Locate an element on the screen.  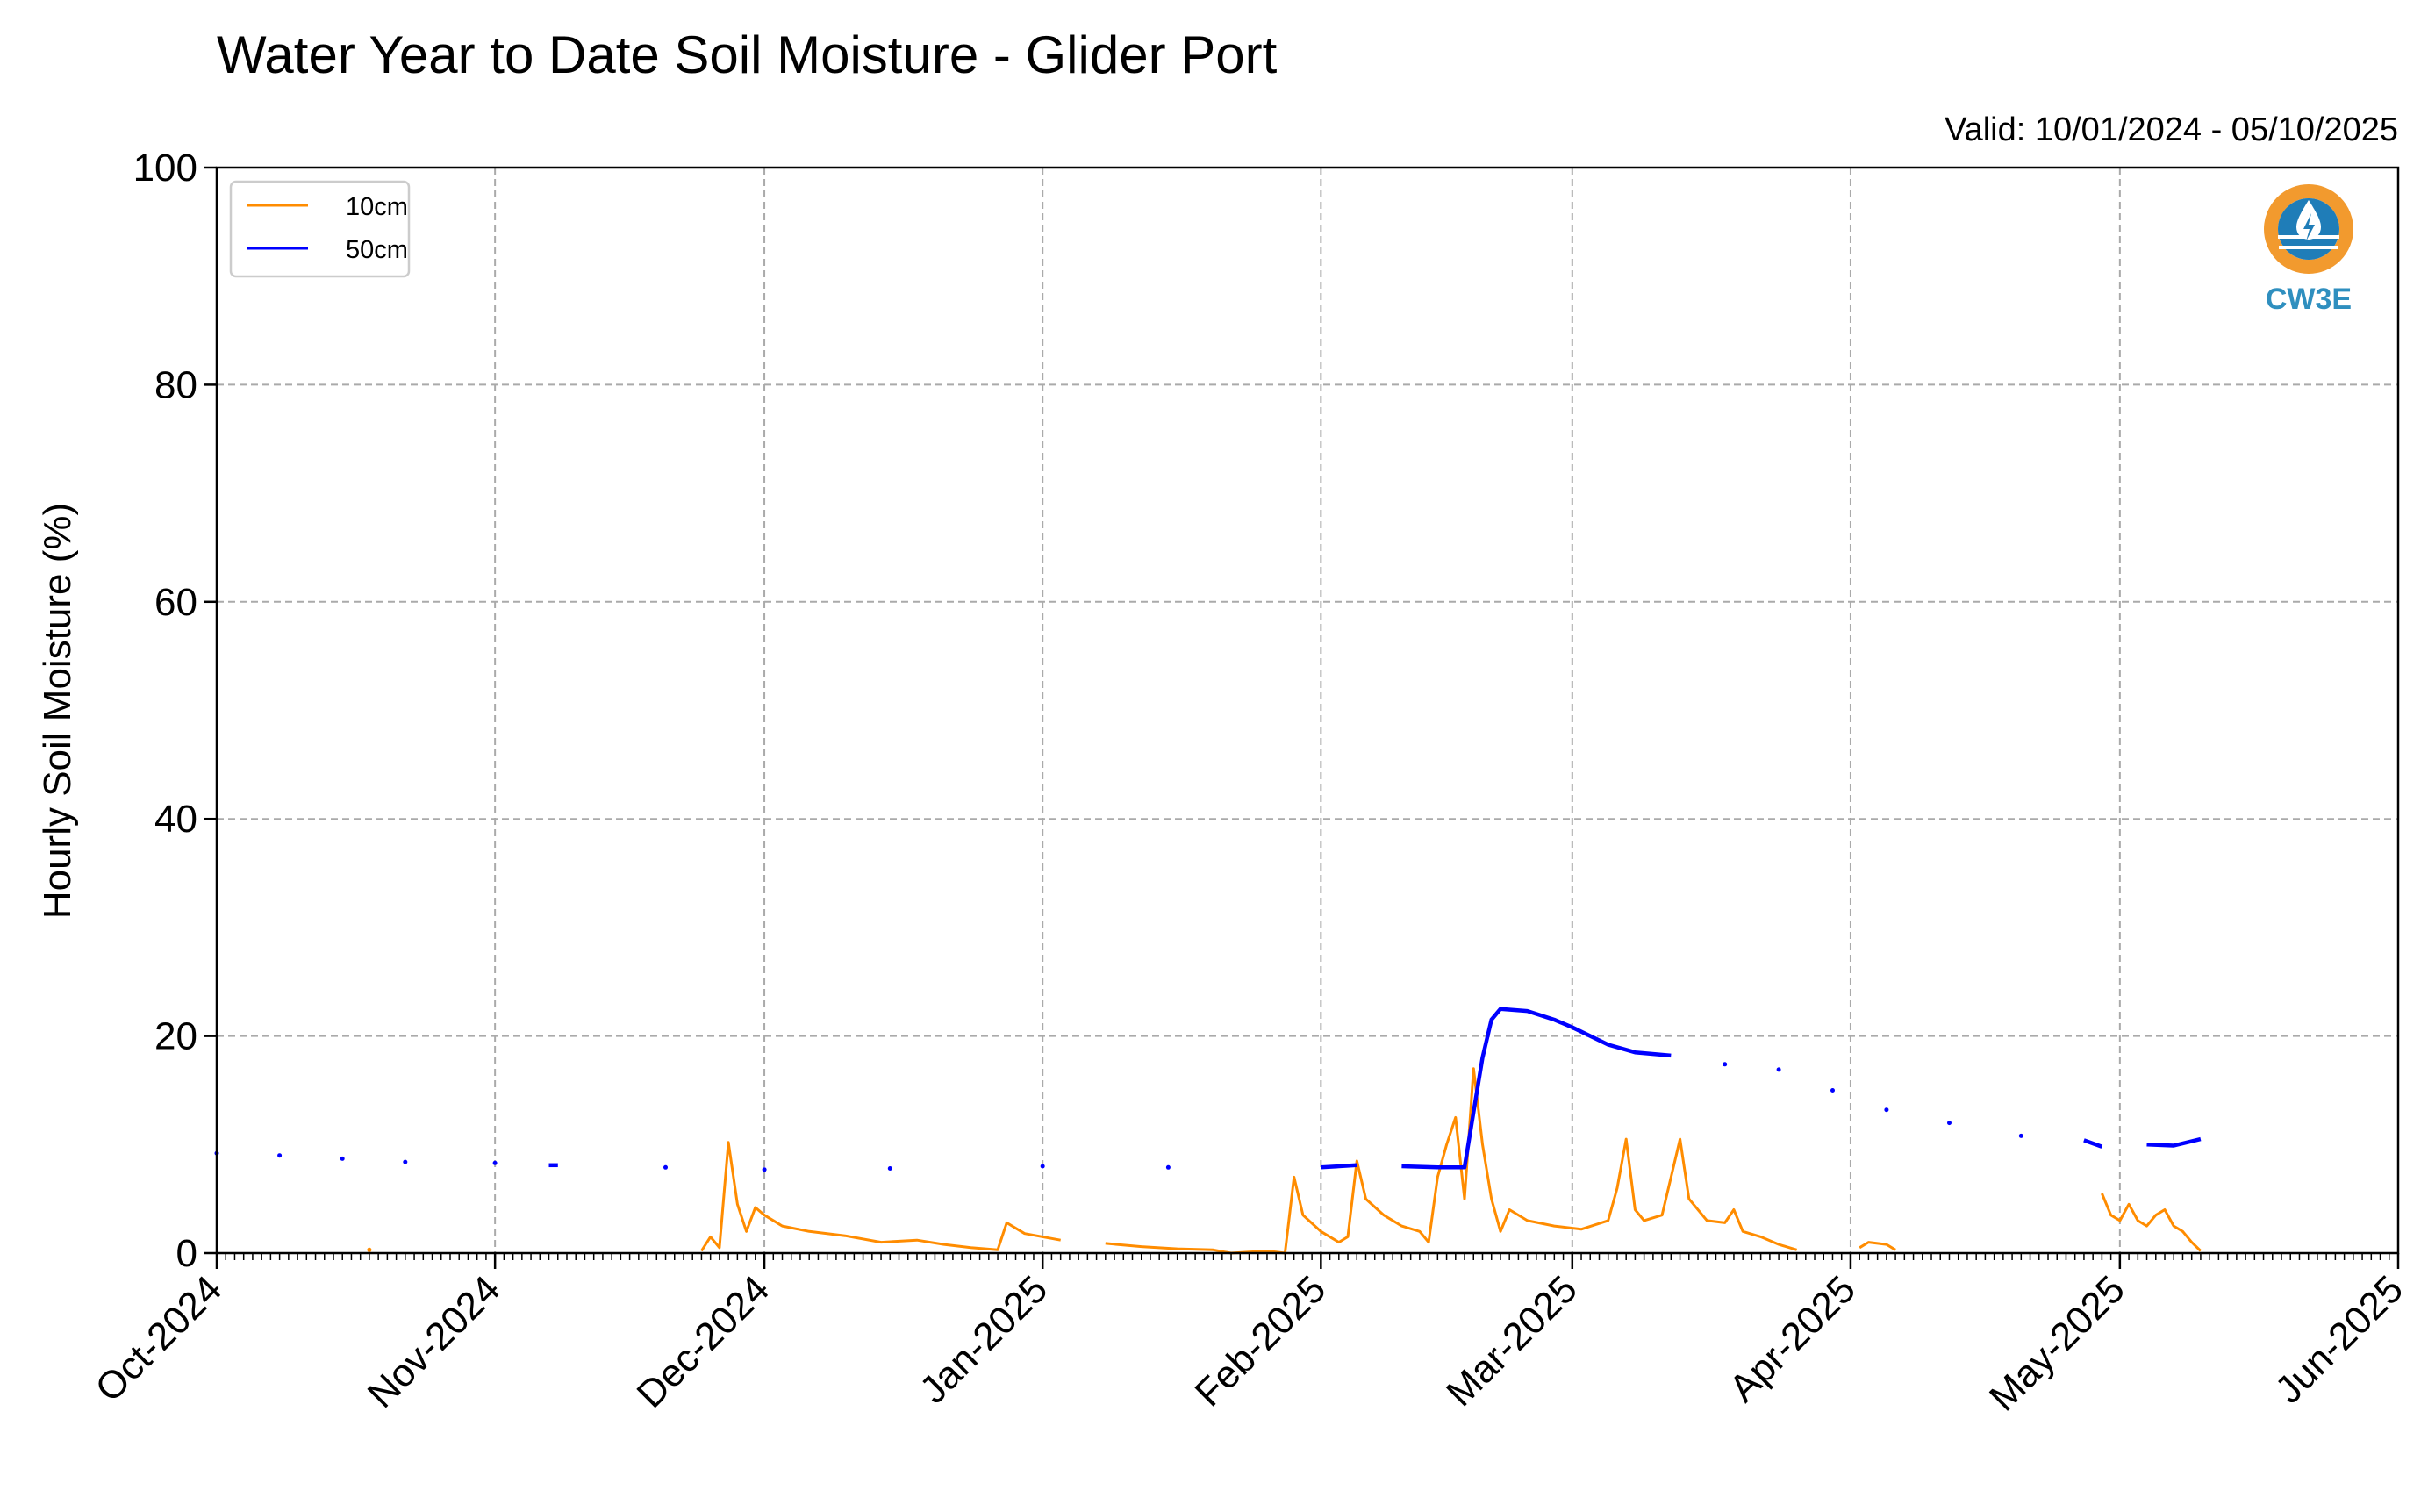
y-axis-label: Hourly Soil Moisture (%) is located at coordinates (57, 711).